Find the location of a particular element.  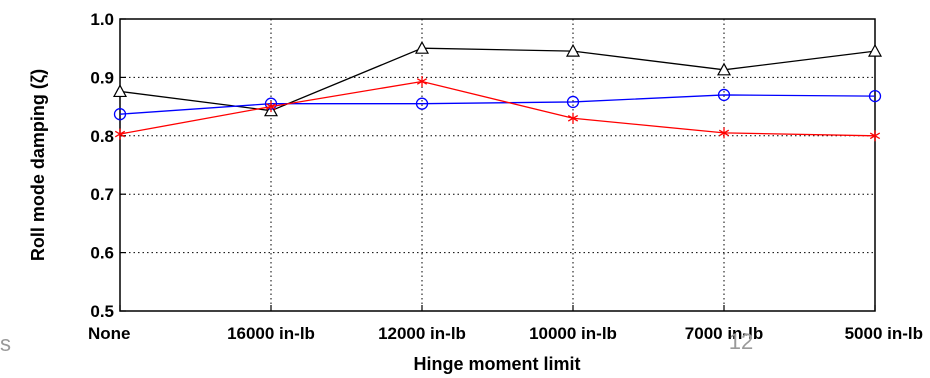

y-tick-label: 0.9 is located at coordinates (102, 77).